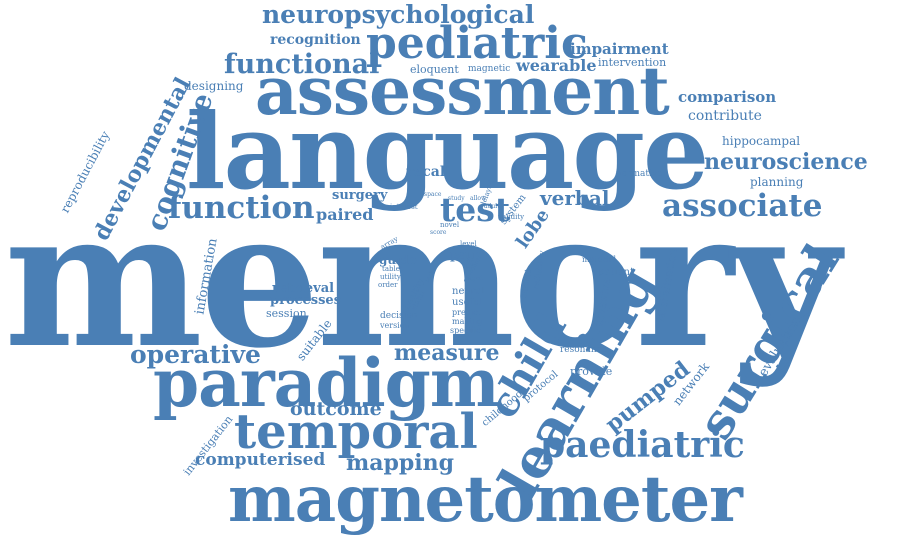  What do you see at coordinates (742, 206) in the screenshot?
I see `word-associate: associate` at bounding box center [742, 206].